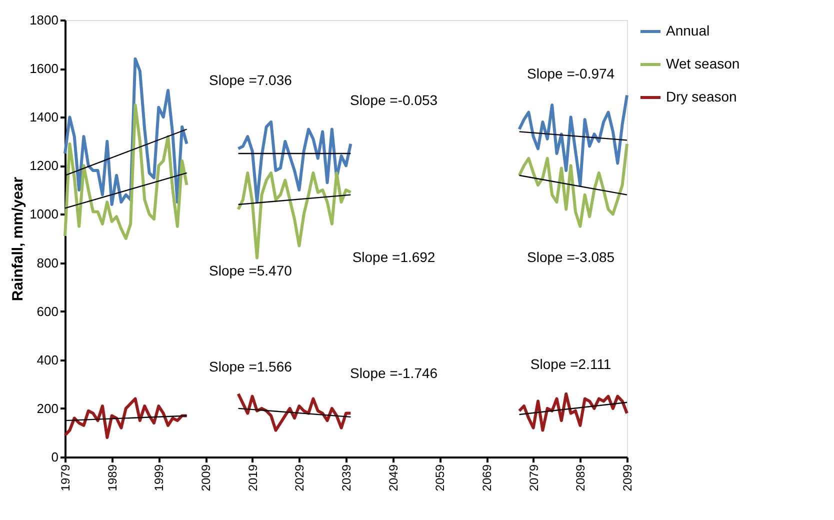 The image size is (834, 520). Describe the element at coordinates (581, 478) in the screenshot. I see `x-tick-label: 2089` at that location.